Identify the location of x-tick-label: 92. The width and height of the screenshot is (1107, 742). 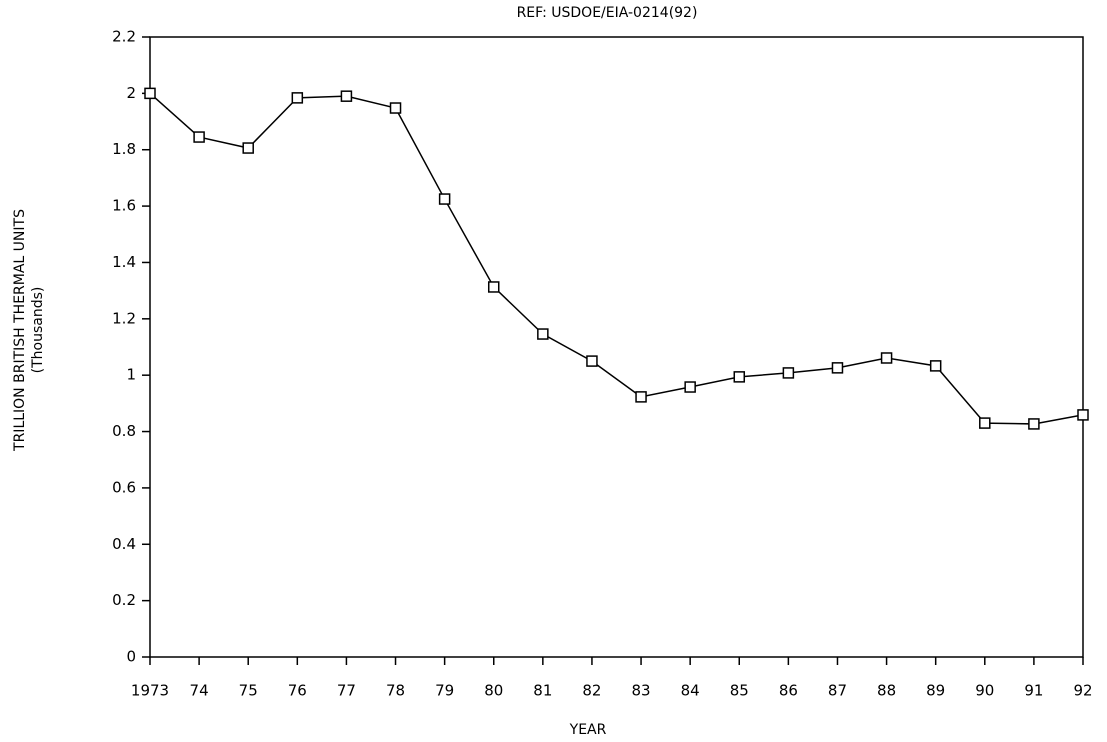
(1082, 691).